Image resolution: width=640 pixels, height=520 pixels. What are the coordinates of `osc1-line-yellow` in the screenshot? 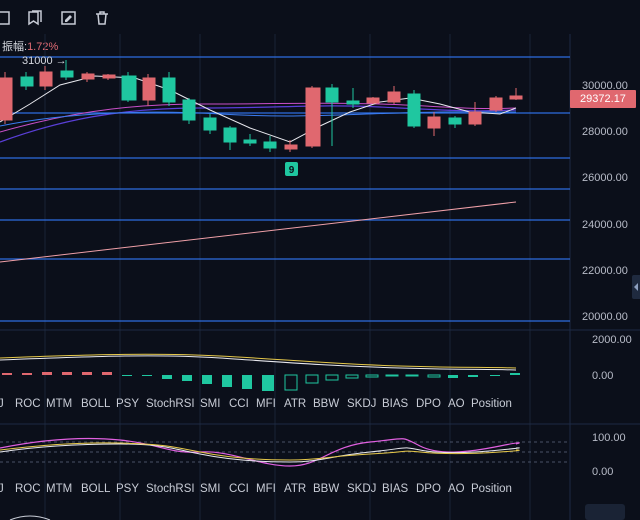 It's located at (258, 361).